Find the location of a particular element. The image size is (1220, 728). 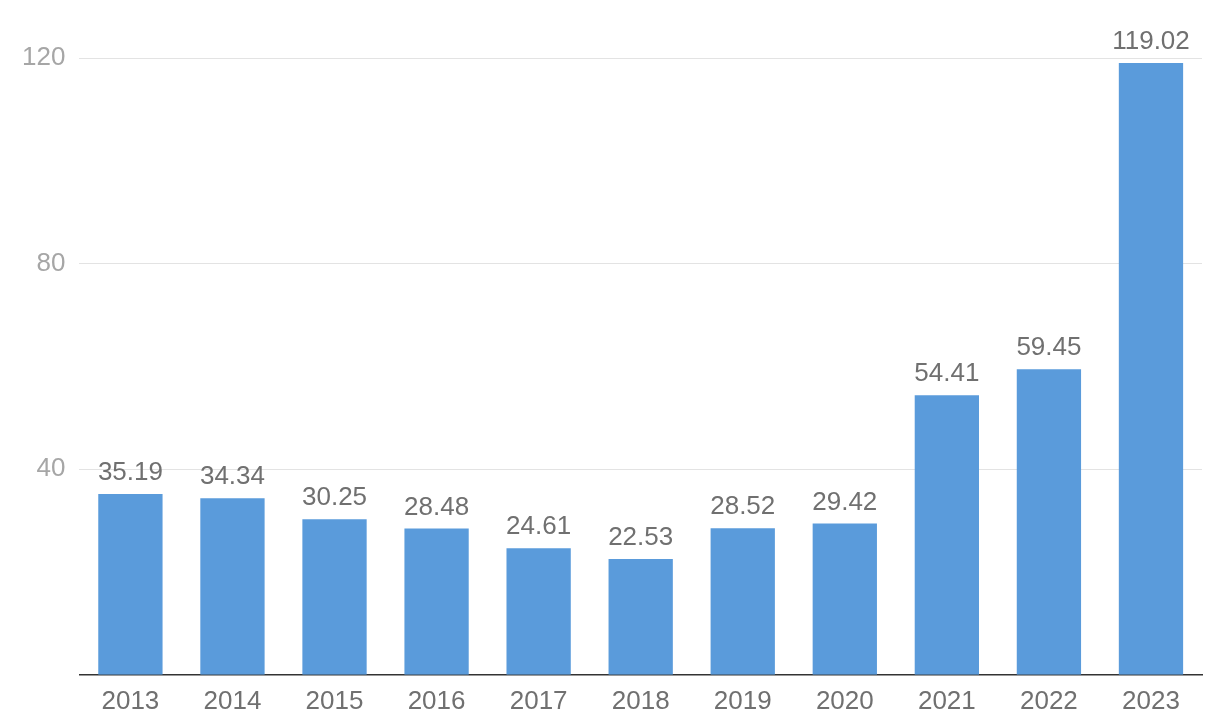

data-label: 28.48 is located at coordinates (437, 505).